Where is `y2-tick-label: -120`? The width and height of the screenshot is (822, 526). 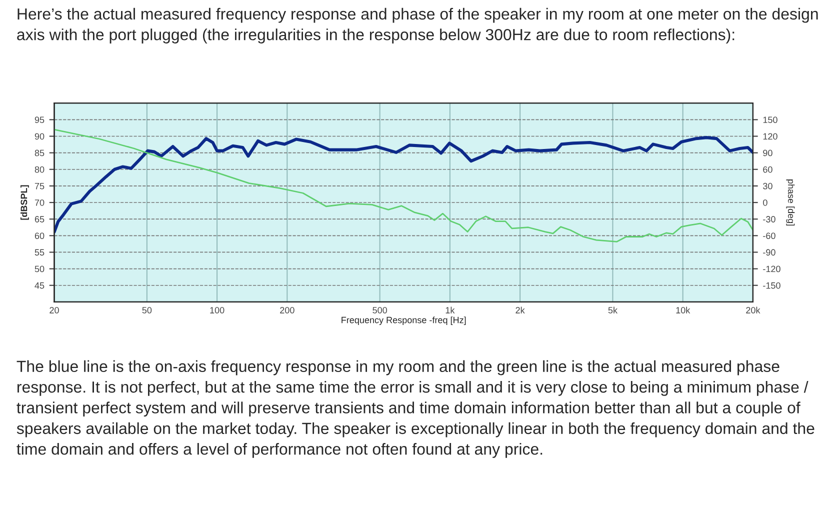
y2-tick-label: -120 is located at coordinates (771, 269).